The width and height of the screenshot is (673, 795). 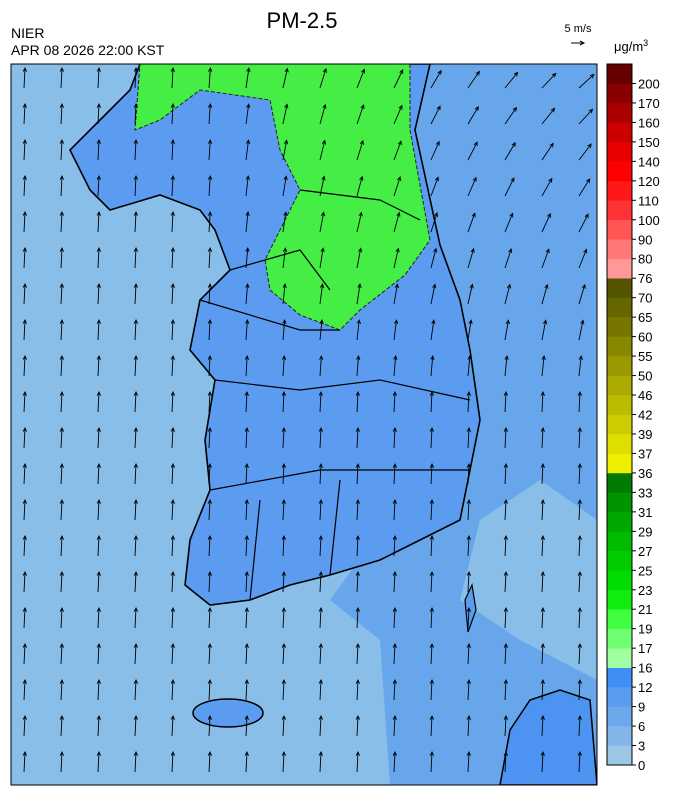 What do you see at coordinates (470, 607) in the screenshot?
I see `island` at bounding box center [470, 607].